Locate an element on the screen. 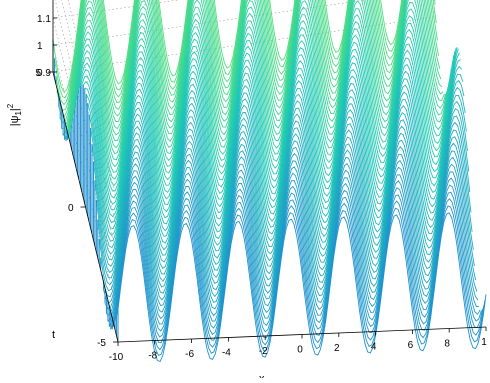  x-tick-label: 6 is located at coordinates (411, 345).